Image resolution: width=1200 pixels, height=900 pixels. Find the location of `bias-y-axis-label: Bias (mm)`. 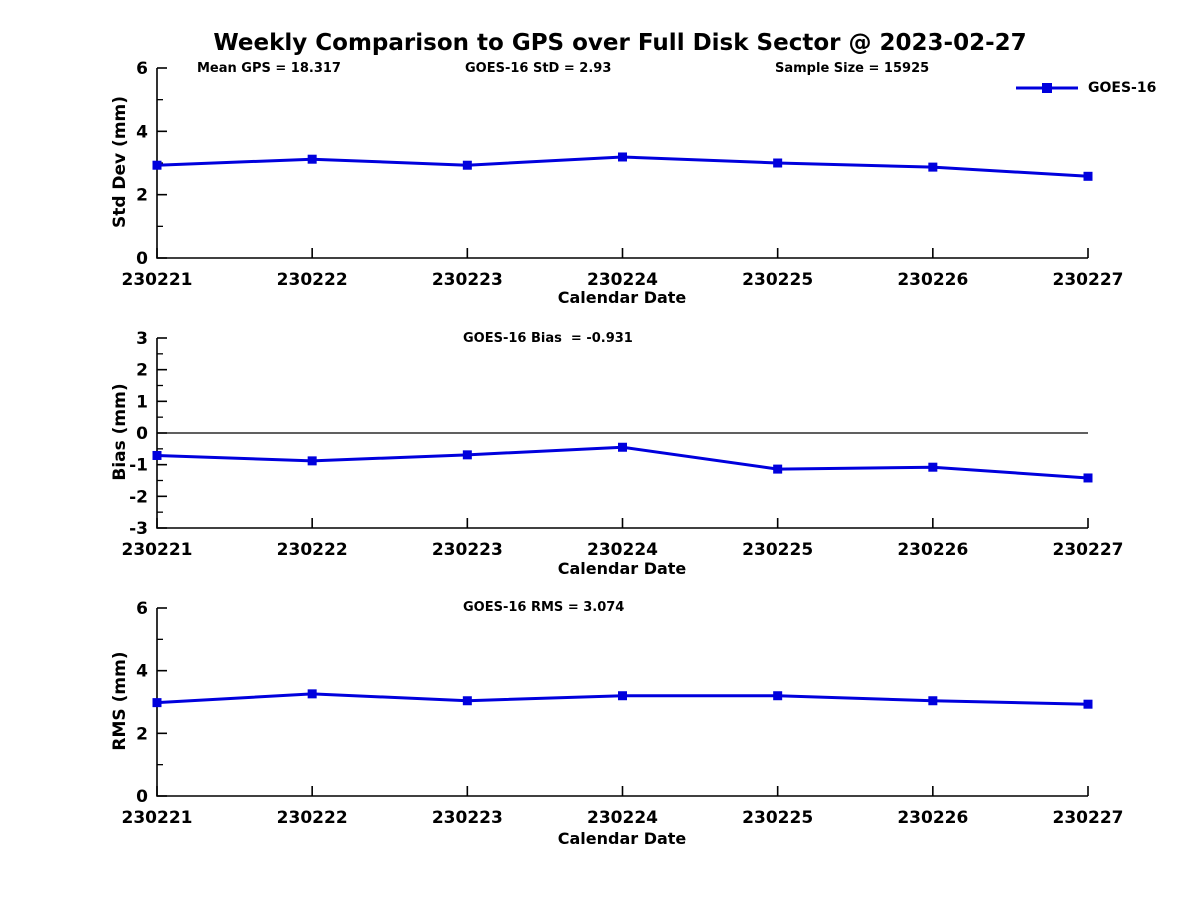

bias-y-axis-label: Bias (mm) is located at coordinates (120, 432).